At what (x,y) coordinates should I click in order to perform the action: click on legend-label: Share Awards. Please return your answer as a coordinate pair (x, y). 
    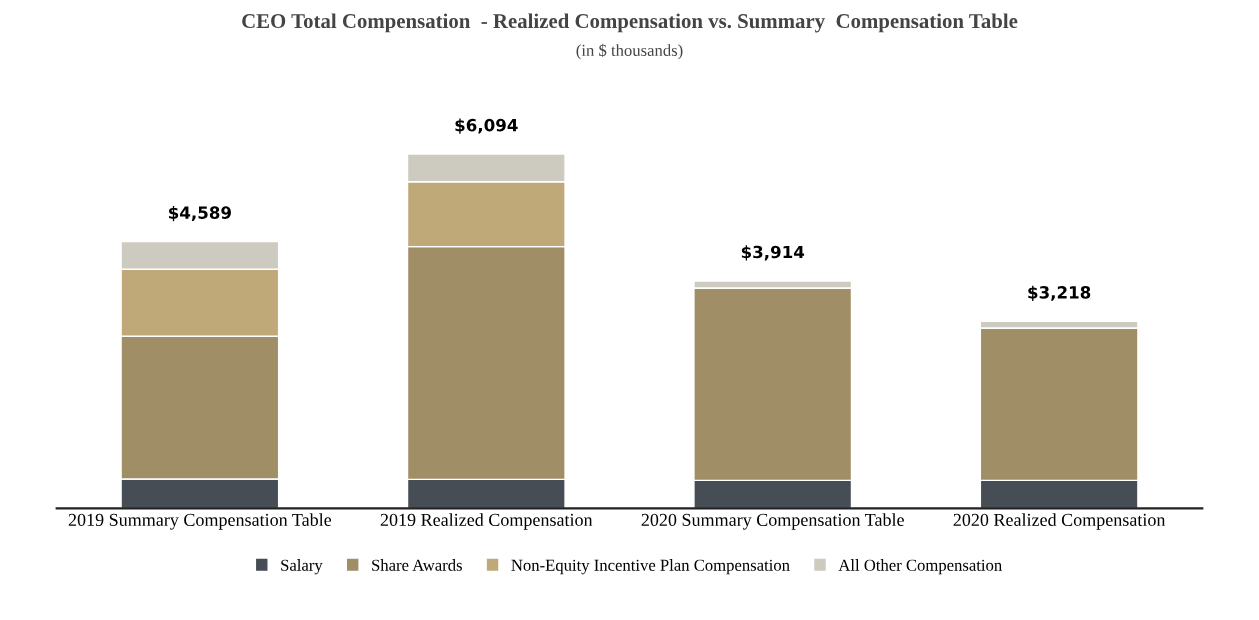
    Looking at the image, I should click on (417, 565).